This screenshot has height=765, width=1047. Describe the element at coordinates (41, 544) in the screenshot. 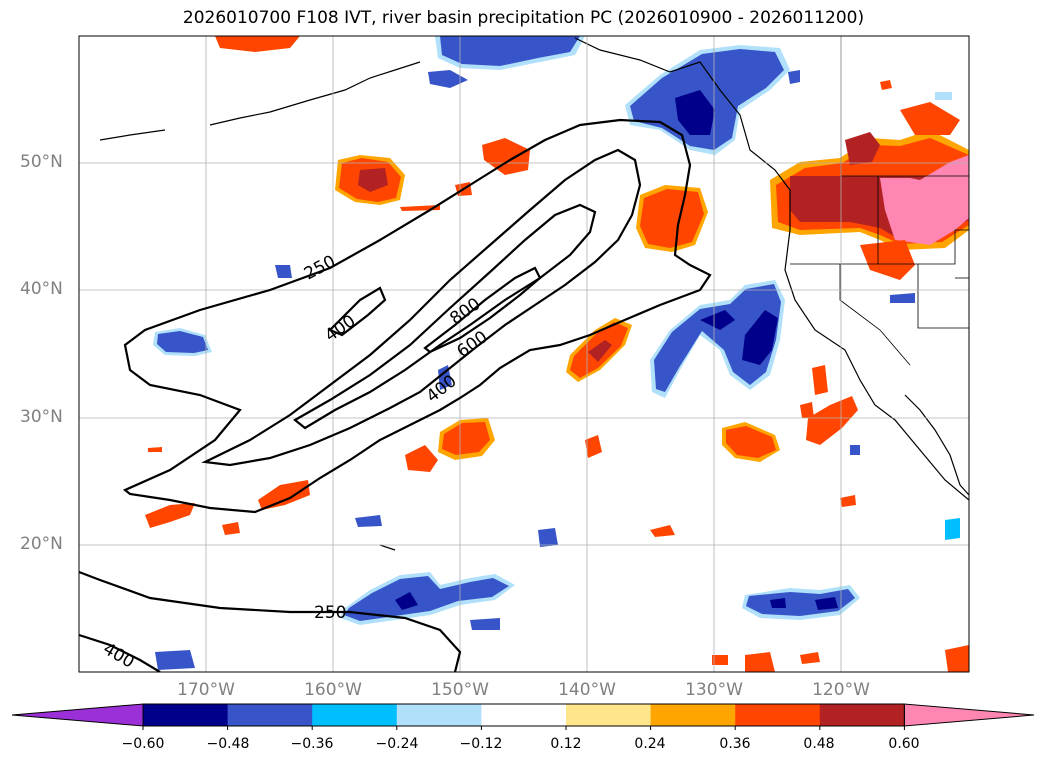

I see `lat-label: 20°N` at that location.